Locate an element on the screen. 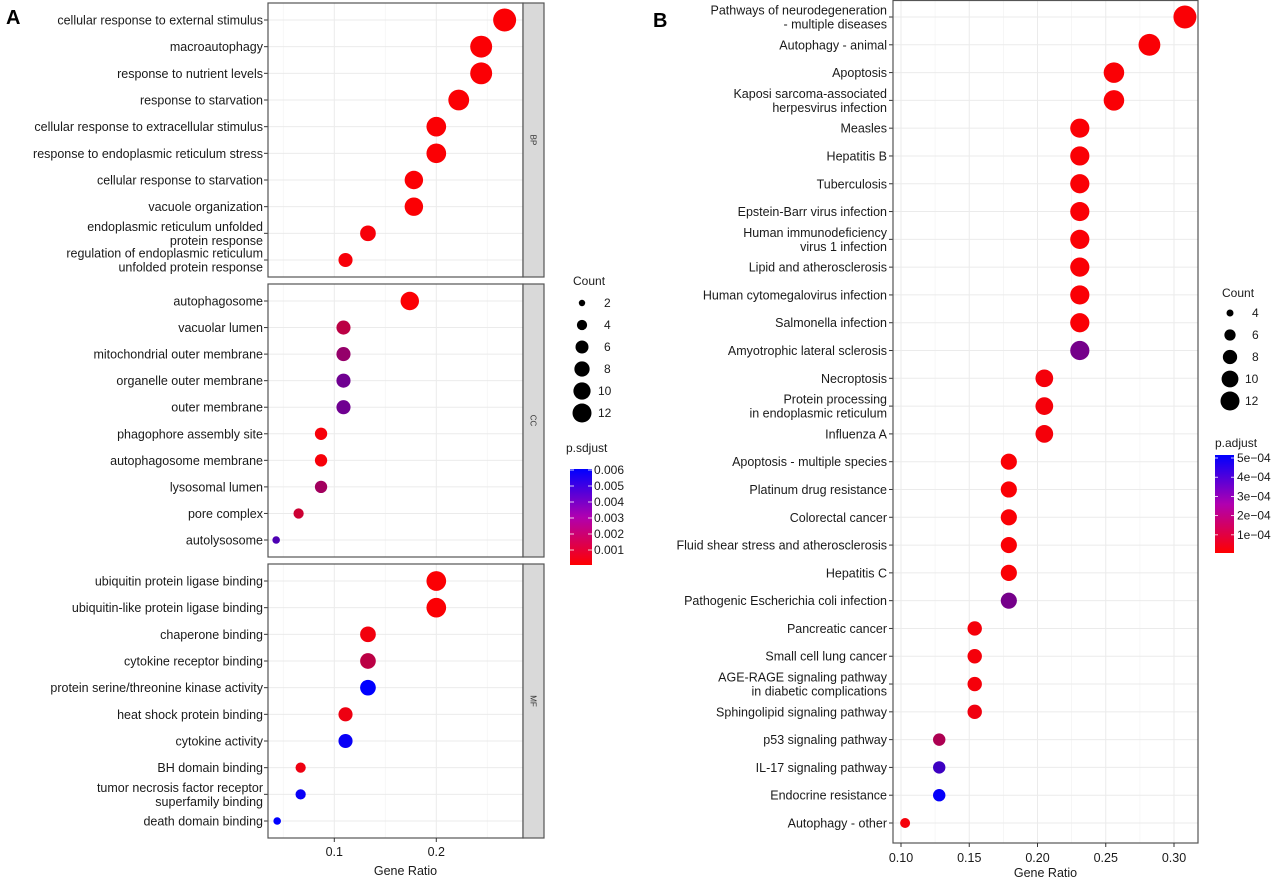  x-tick-label: 0.15 is located at coordinates (969, 858).